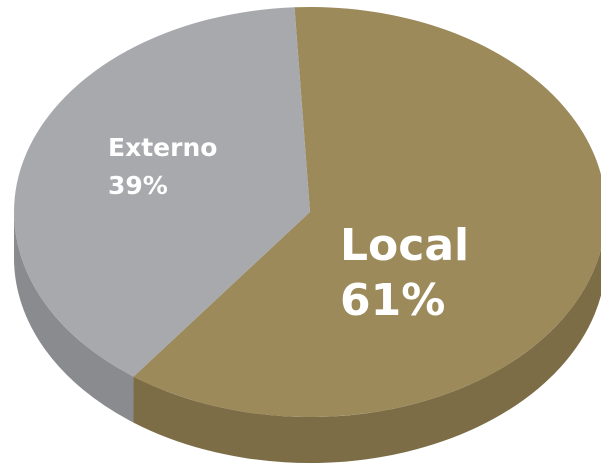  I want to click on slice-label-externo: Externo, so click(162, 147).